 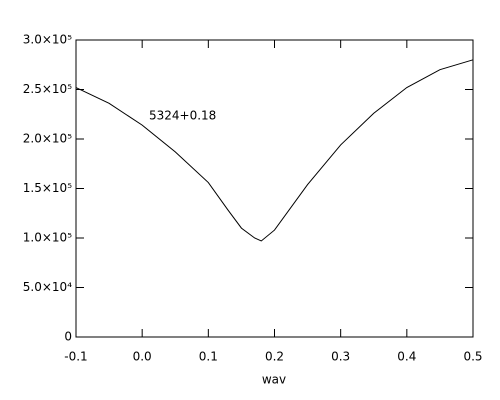 I want to click on x-tick-label: 0.1, so click(x=208, y=357).